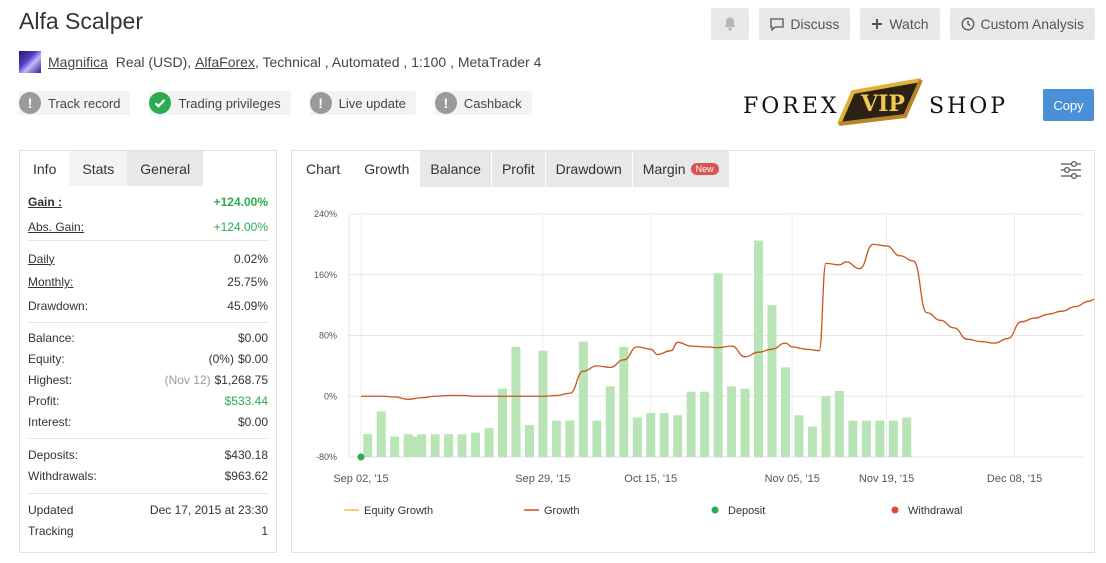 The width and height of the screenshot is (1106, 563). Describe the element at coordinates (225, 62) in the screenshot. I see `broker-link: AlfaForex` at that location.